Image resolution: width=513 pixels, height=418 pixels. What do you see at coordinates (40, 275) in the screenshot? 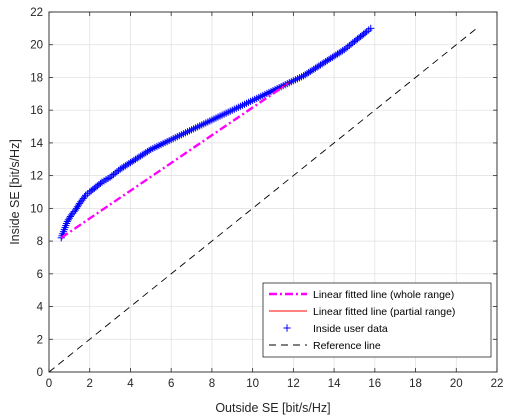
I see `y-tick-label: 6` at bounding box center [40, 275].